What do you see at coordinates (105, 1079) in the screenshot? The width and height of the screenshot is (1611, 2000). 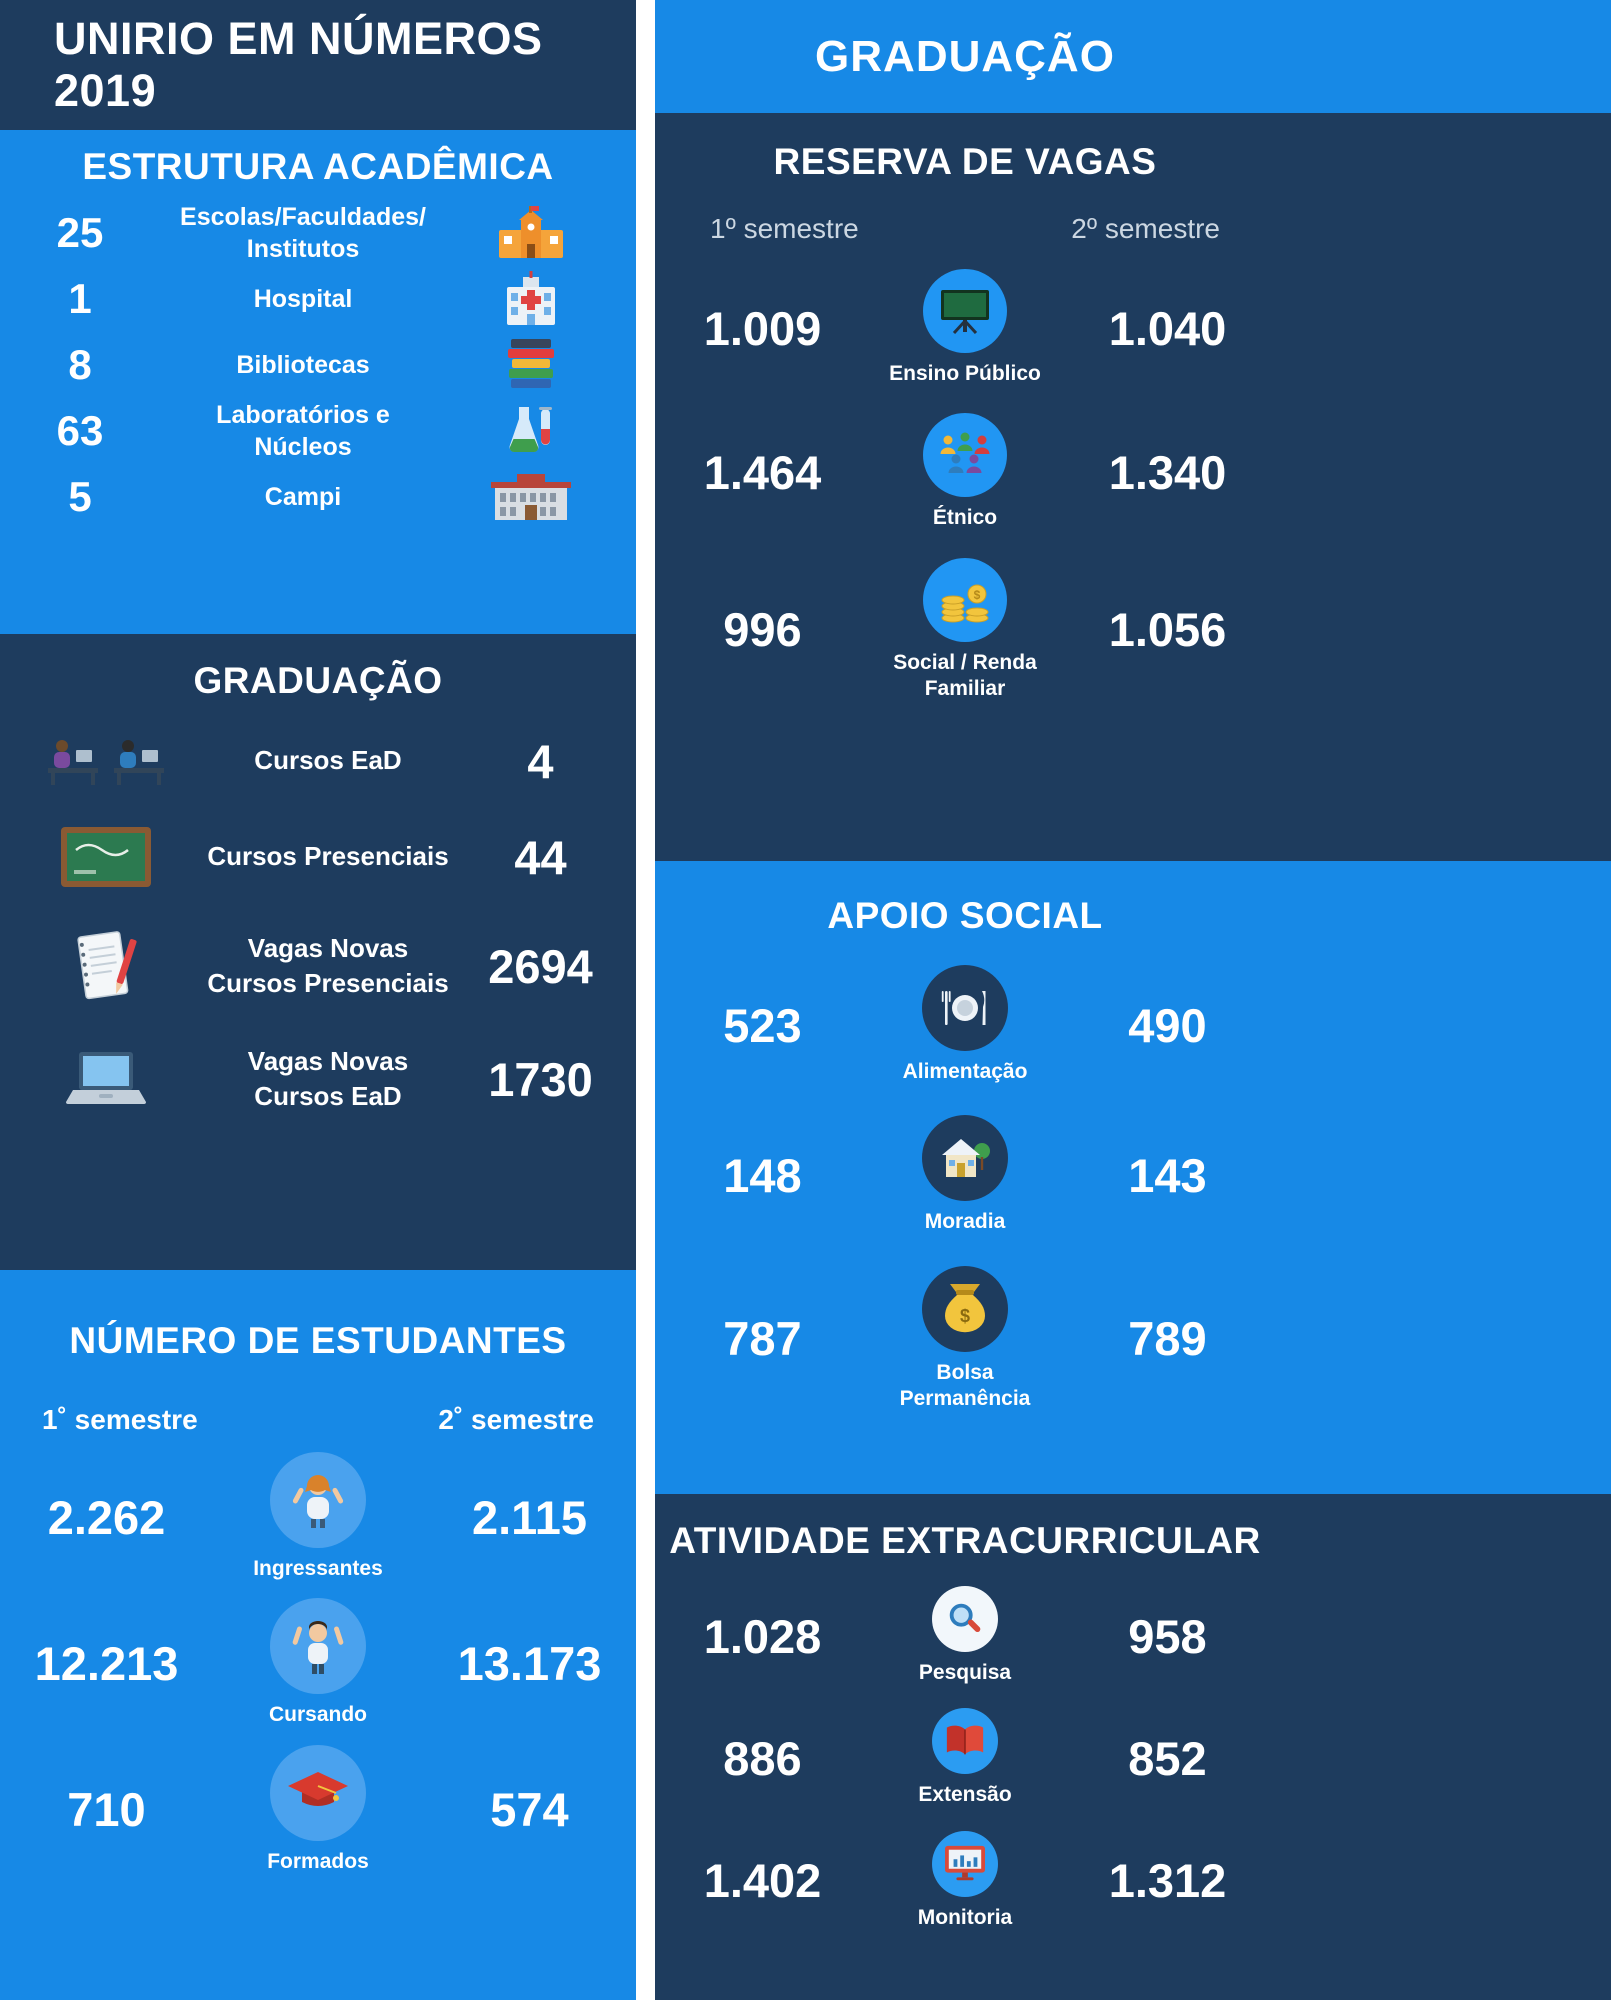 I see `laptop-icon` at bounding box center [105, 1079].